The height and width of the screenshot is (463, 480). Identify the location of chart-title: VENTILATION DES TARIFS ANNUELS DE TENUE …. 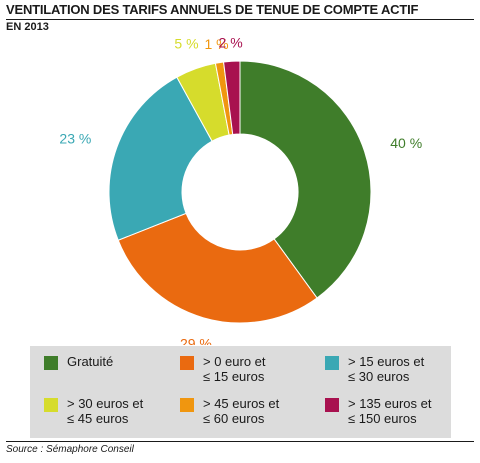
(240, 11).